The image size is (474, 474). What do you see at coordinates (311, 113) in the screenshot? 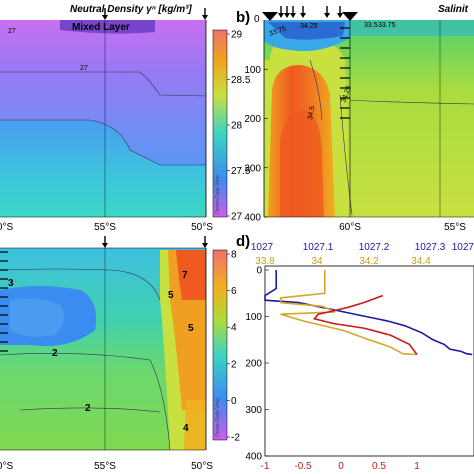
I see `contour-label: 34.5` at bounding box center [311, 113].